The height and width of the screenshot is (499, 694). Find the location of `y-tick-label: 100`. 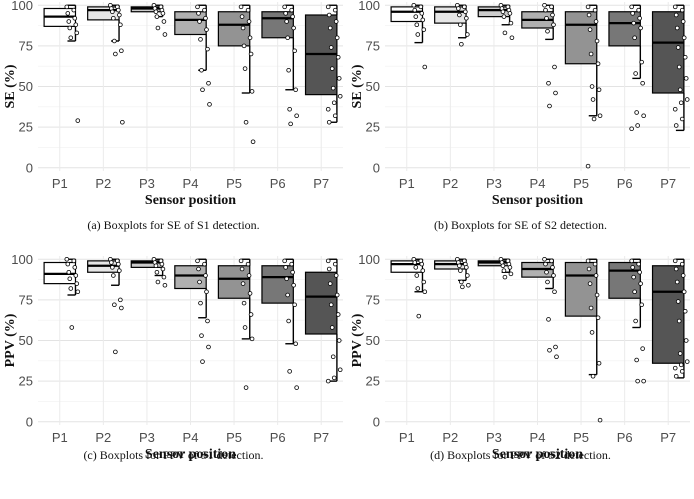

y-tick-label: 100 is located at coordinates (369, 260).